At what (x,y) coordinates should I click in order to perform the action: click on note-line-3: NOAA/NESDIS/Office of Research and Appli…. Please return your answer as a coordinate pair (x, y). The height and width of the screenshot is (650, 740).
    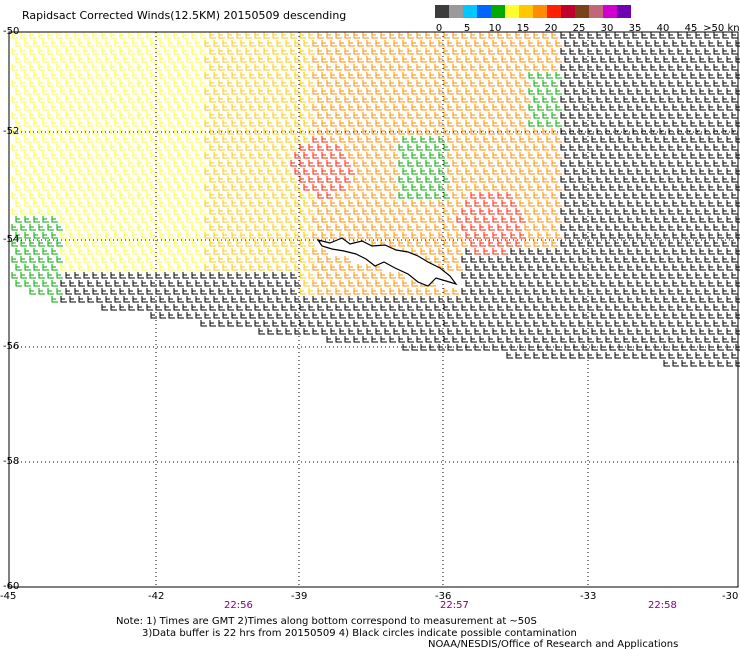
    Looking at the image, I should click on (553, 644).